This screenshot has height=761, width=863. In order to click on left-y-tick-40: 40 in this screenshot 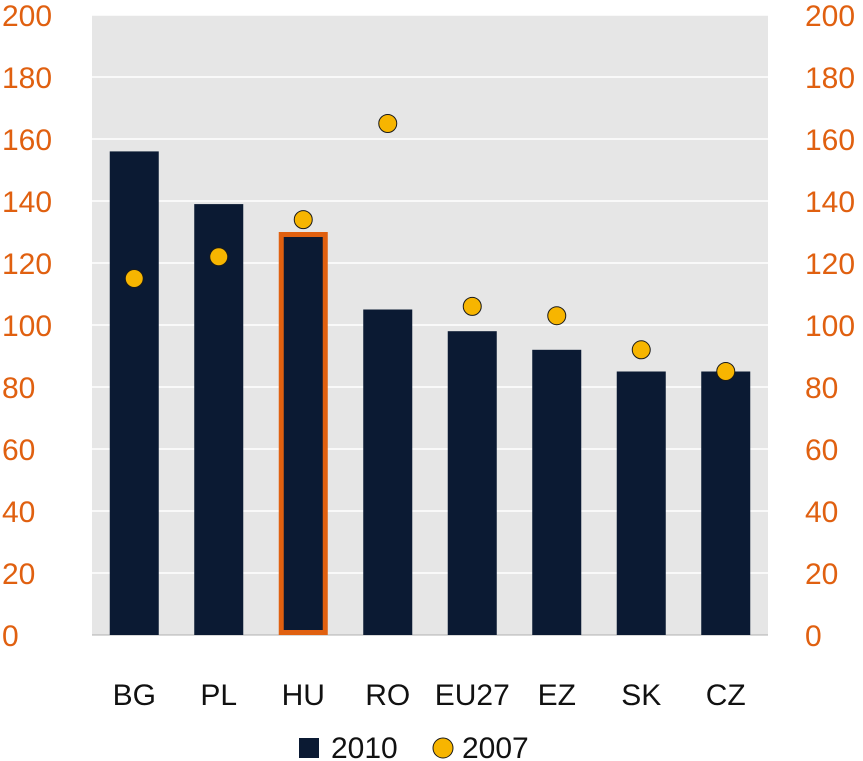, I will do `click(18, 512)`.